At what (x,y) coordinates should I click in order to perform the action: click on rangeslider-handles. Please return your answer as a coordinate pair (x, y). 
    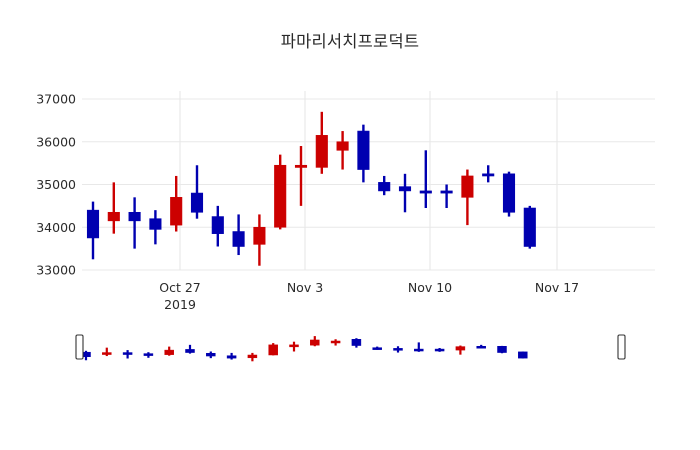
    Looking at the image, I should click on (350, 347).